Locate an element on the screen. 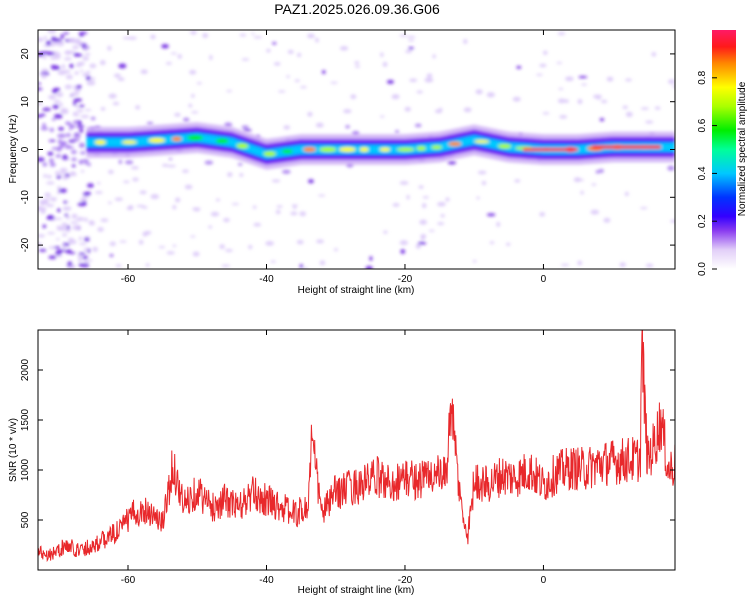 The image size is (750, 600). y-tick-label: -20 is located at coordinates (25, 244).